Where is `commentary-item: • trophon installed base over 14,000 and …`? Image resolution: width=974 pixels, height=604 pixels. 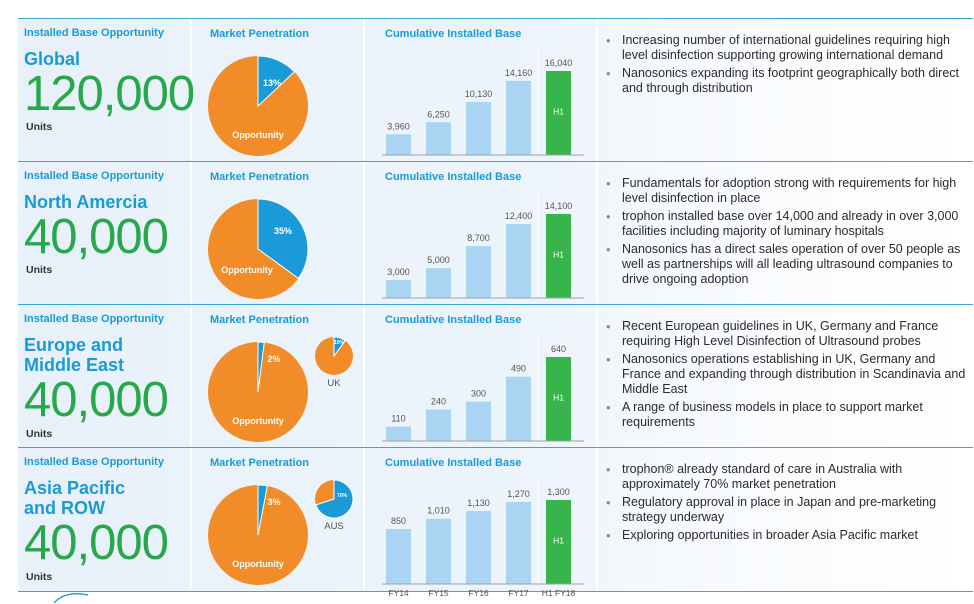 commentary-item: • trophon installed base over 14,000 and … is located at coordinates (786, 224).